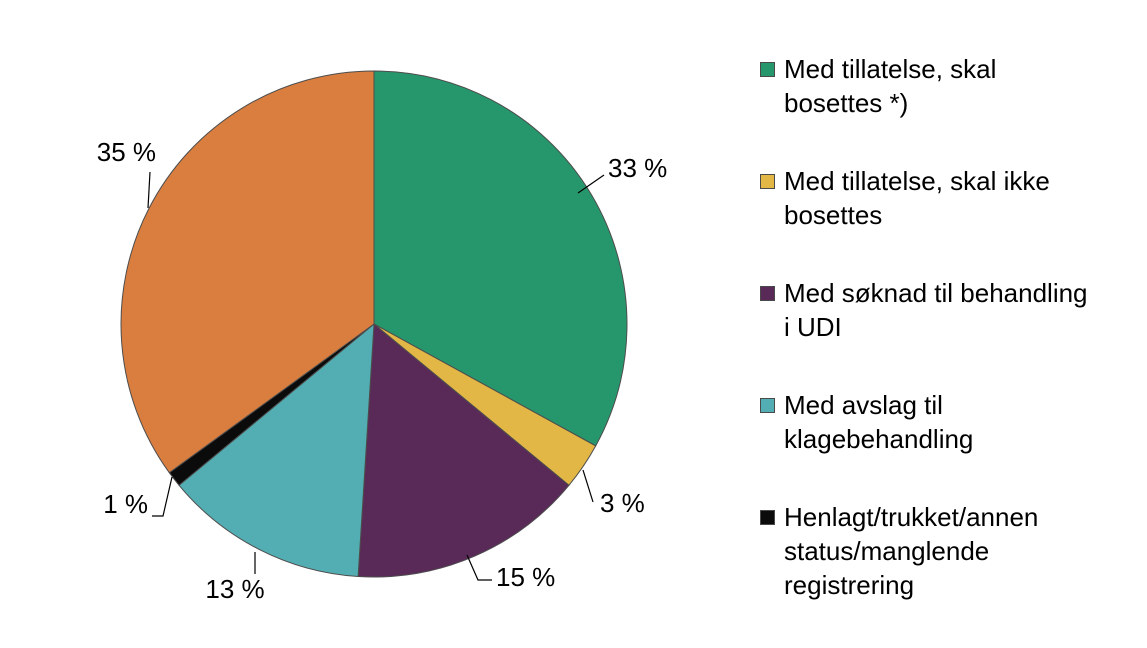  What do you see at coordinates (622, 503) in the screenshot?
I see `slice-value-label: 3 %` at bounding box center [622, 503].